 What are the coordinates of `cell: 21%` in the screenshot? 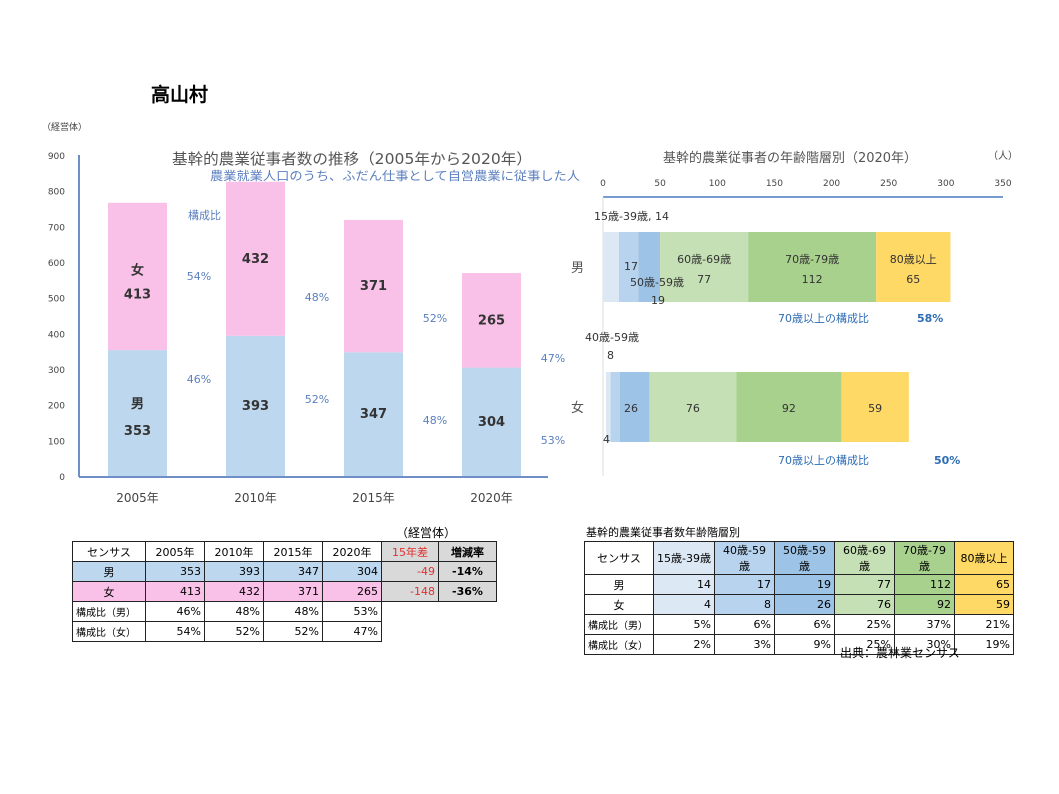 It's located at (984, 624).